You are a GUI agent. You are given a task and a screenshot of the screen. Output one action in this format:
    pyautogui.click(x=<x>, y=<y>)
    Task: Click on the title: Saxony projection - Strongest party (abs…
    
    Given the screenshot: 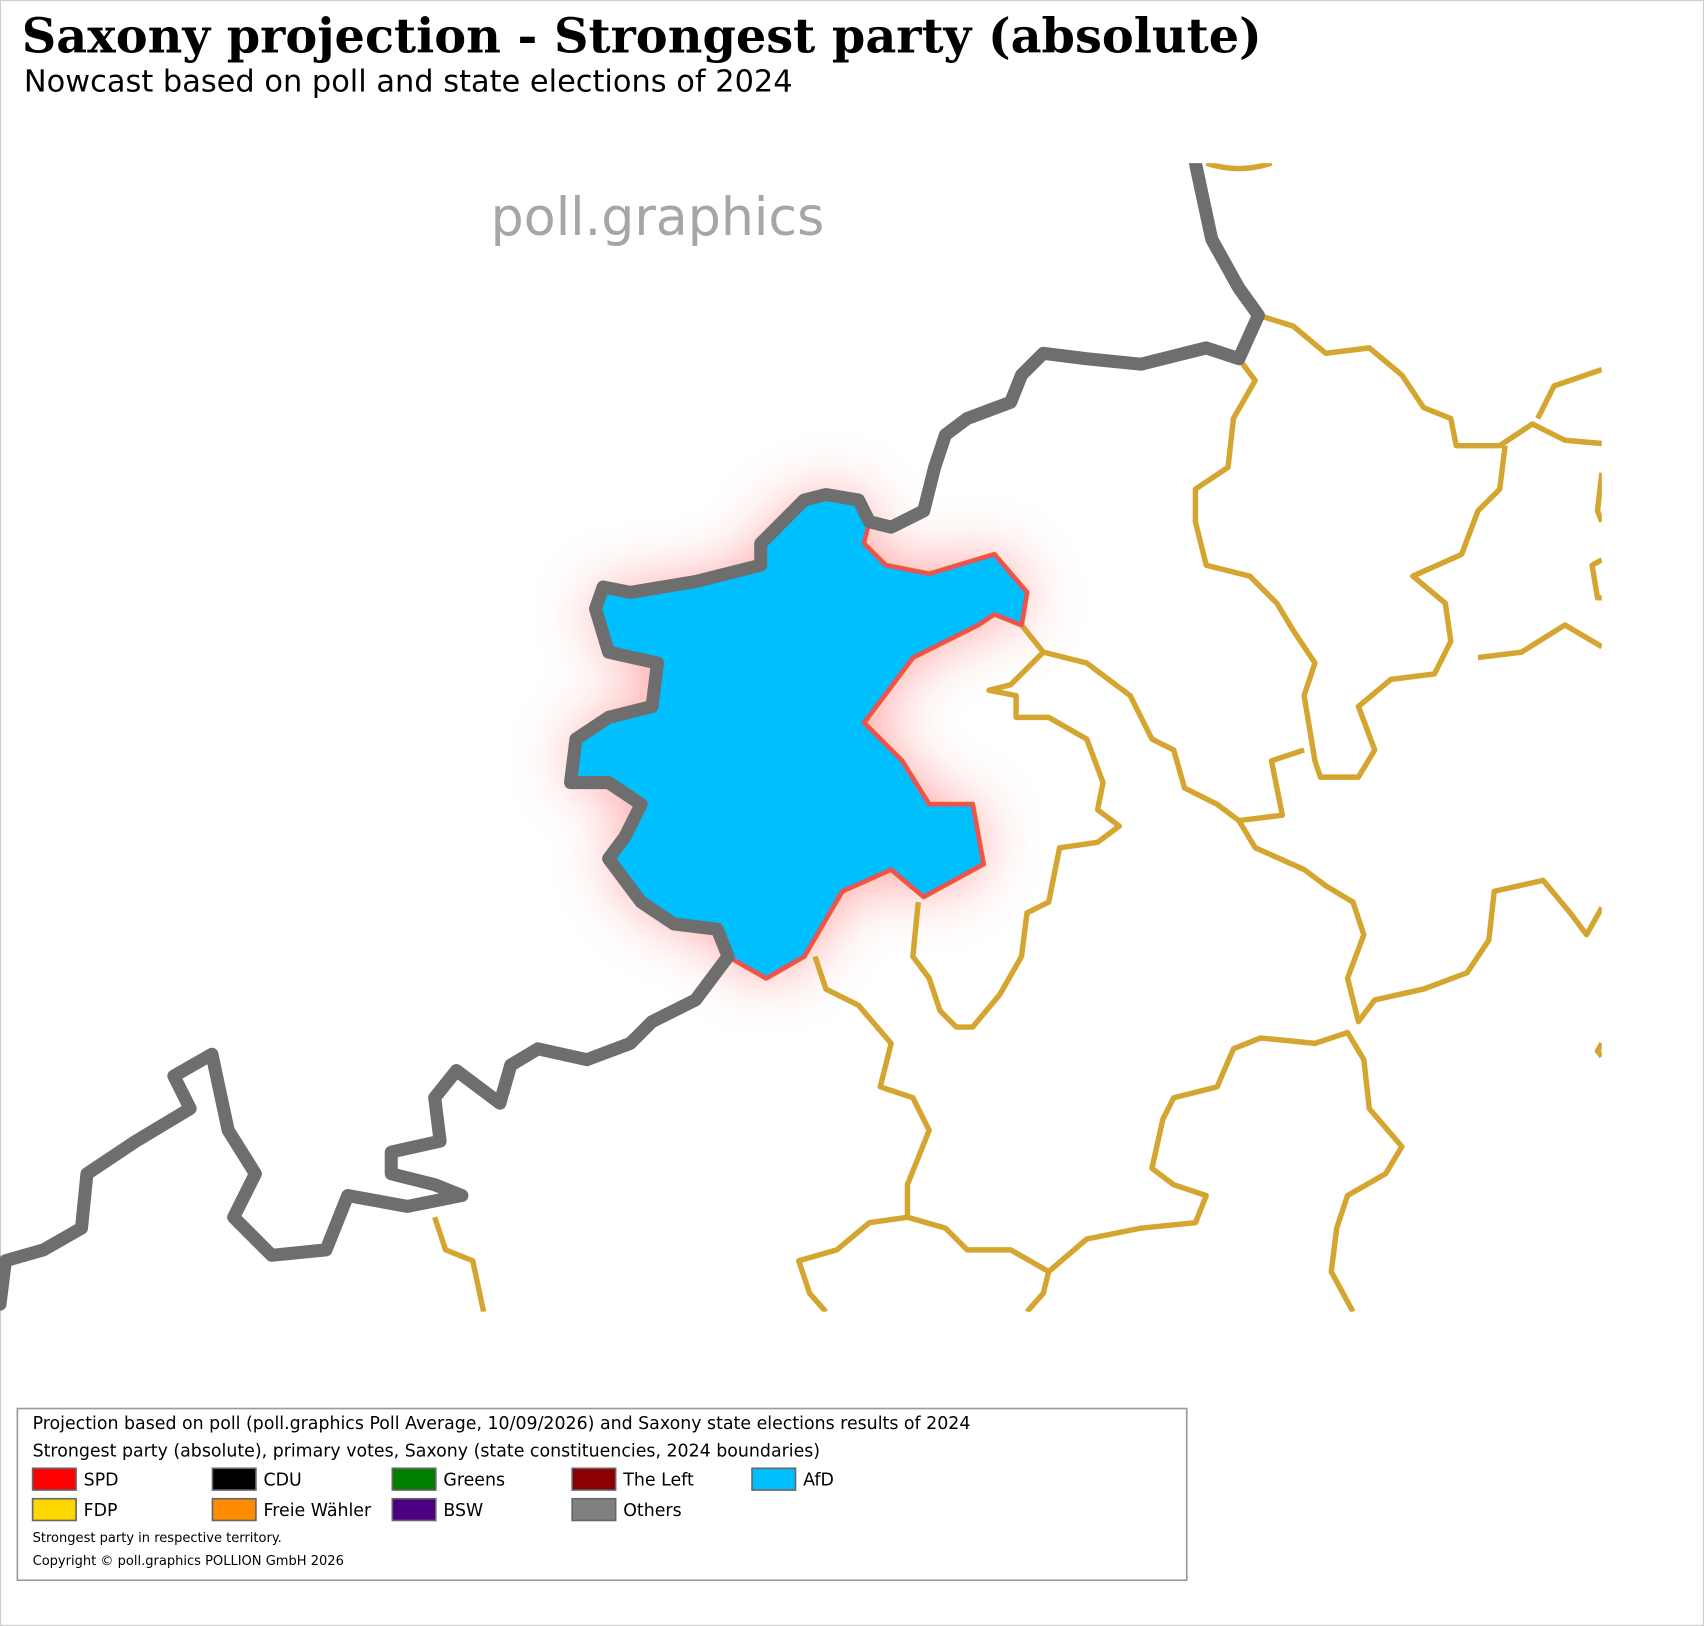 What is the action you would take?
    pyautogui.click(x=642, y=36)
    